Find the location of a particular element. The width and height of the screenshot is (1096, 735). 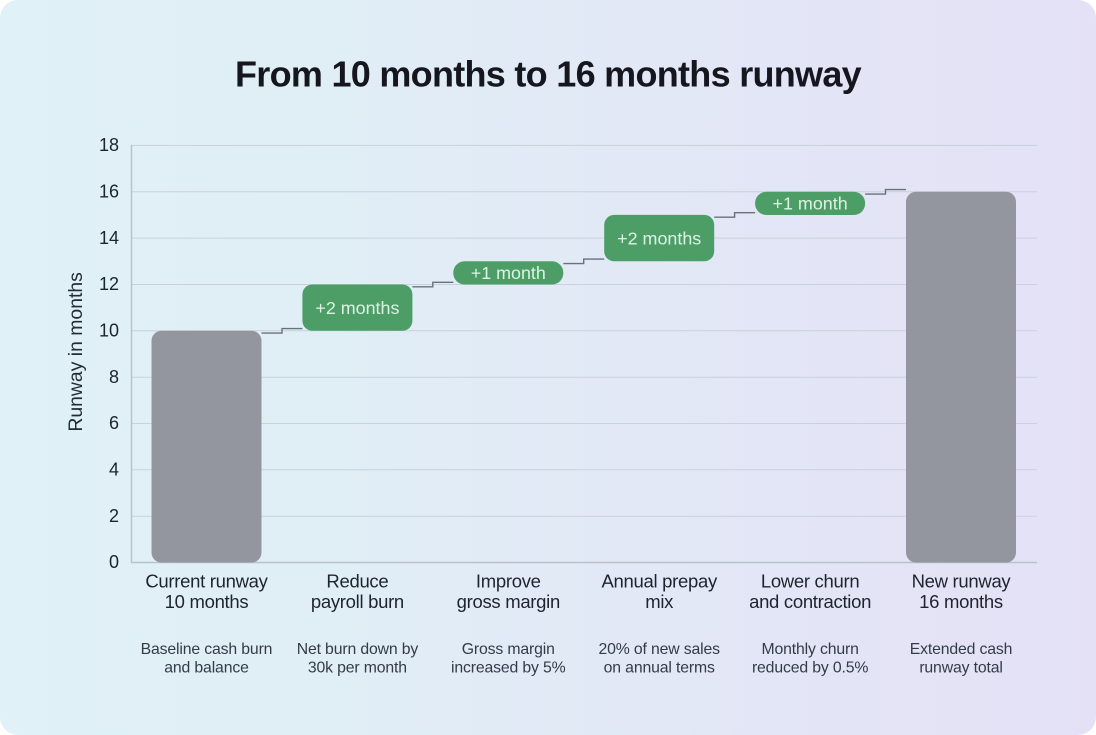

svg-text: 2 is located at coordinates (114, 516).